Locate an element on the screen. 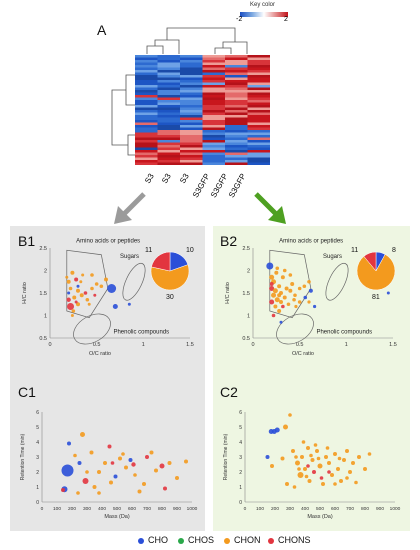 This screenshot has height=550, width=420. x-tick-label: 100 is located at coordinates (57, 509).